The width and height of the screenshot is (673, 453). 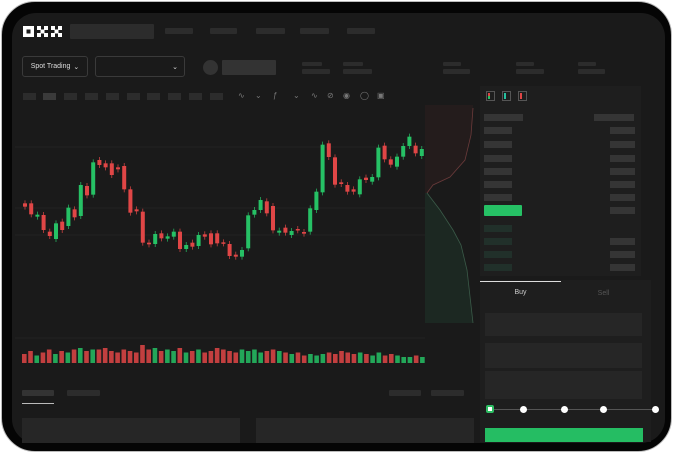 I want to click on settings-icon: ◉, so click(x=346, y=95).